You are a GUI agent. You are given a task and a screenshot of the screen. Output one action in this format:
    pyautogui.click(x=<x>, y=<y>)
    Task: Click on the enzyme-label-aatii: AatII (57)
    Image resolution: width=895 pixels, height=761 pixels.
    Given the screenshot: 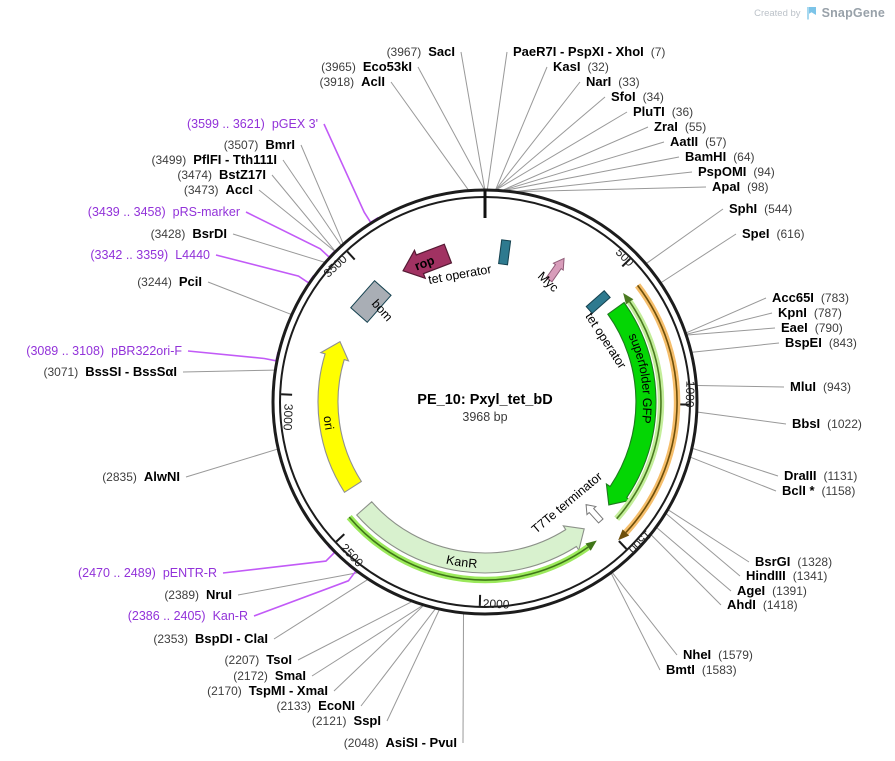 What is the action you would take?
    pyautogui.click(x=698, y=141)
    